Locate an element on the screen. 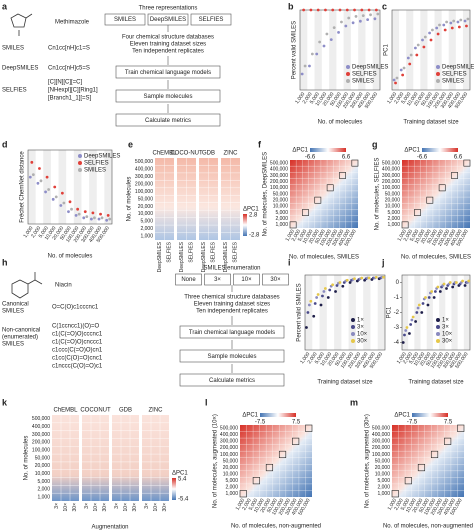 Image resolution: width=474 pixels, height=531 pixels. flow-option: SMILES is located at coordinates (125, 20).